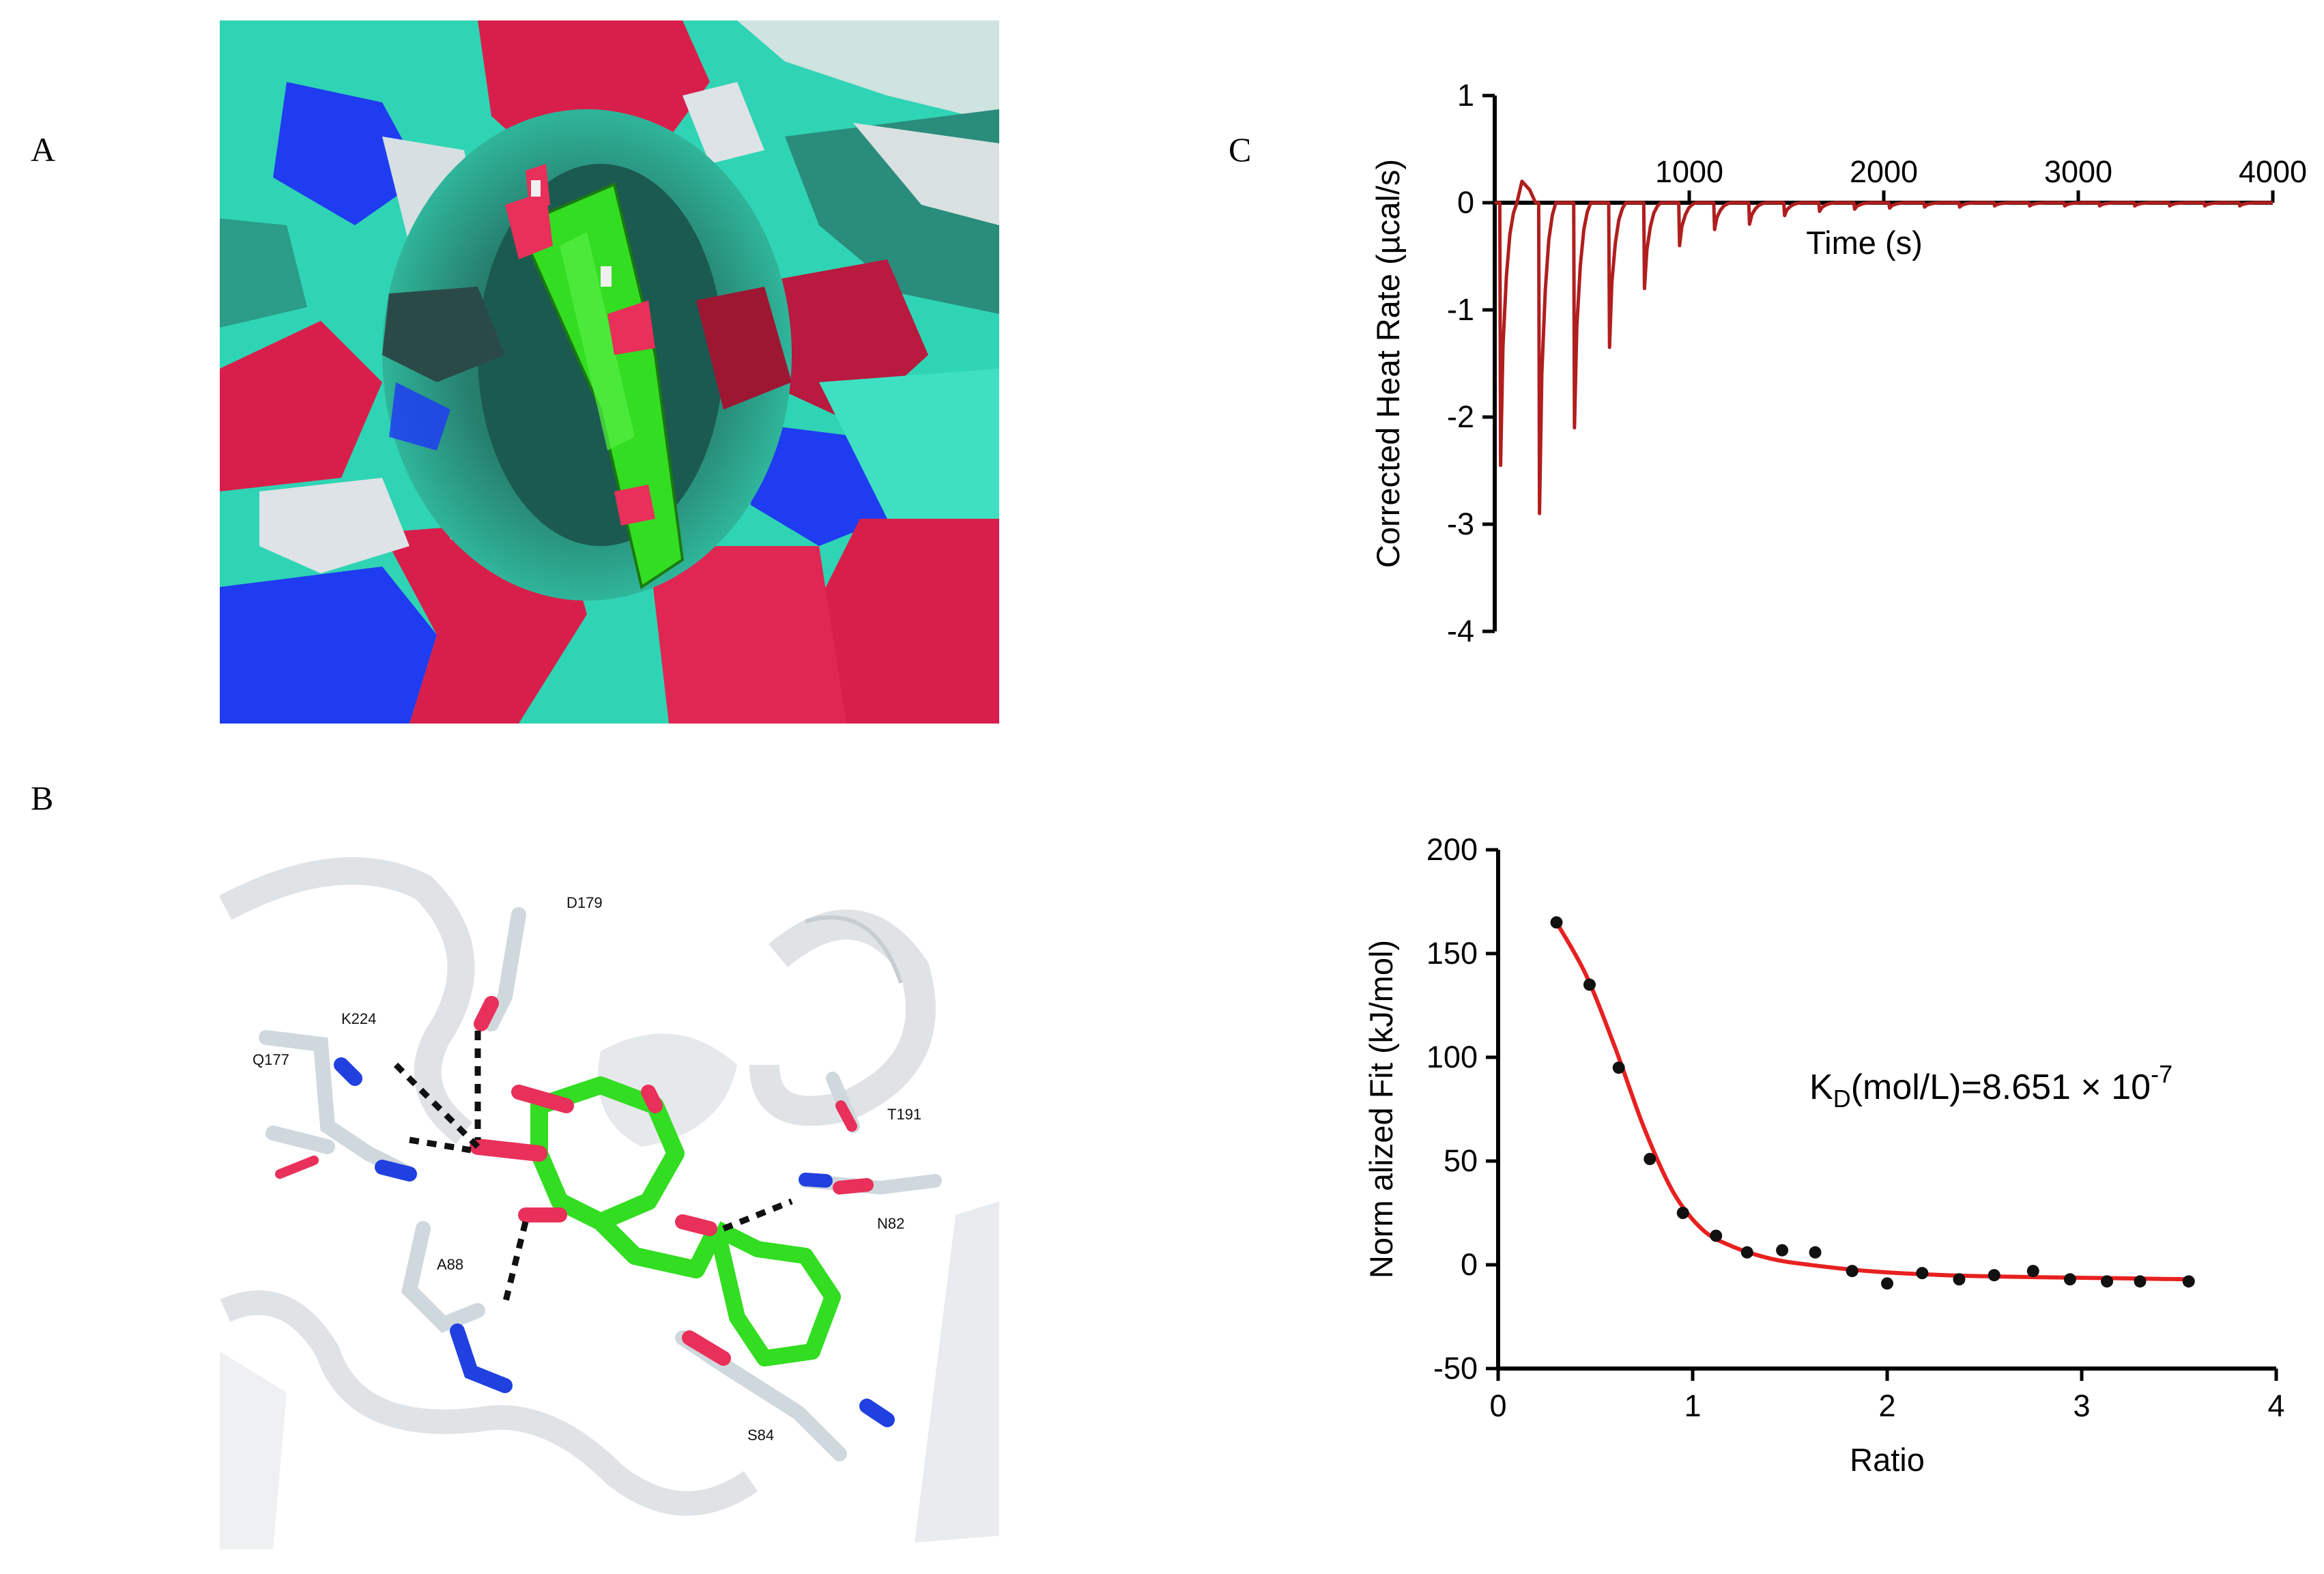  What do you see at coordinates (1842, 1099) in the screenshot?
I see `kd-sub: D` at bounding box center [1842, 1099].